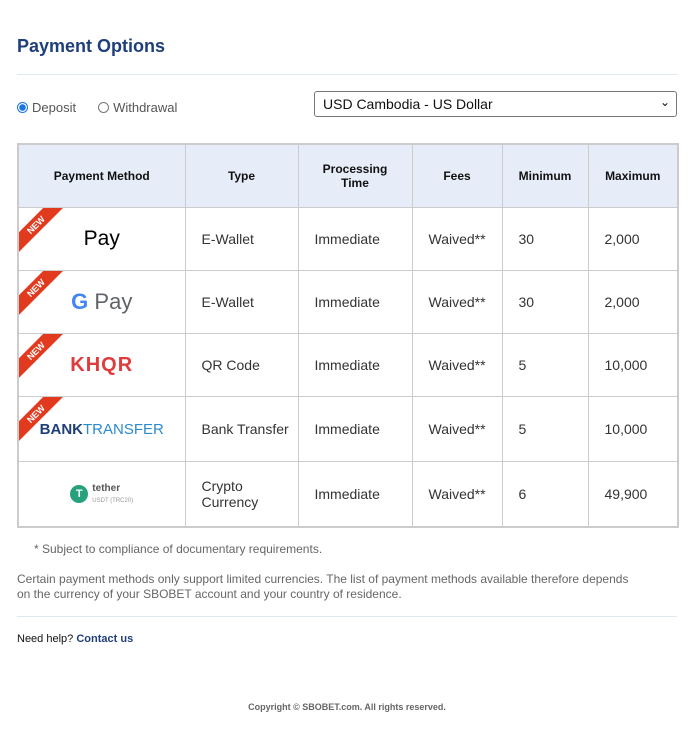  I want to click on radio-unchecked-icon, so click(104, 107).